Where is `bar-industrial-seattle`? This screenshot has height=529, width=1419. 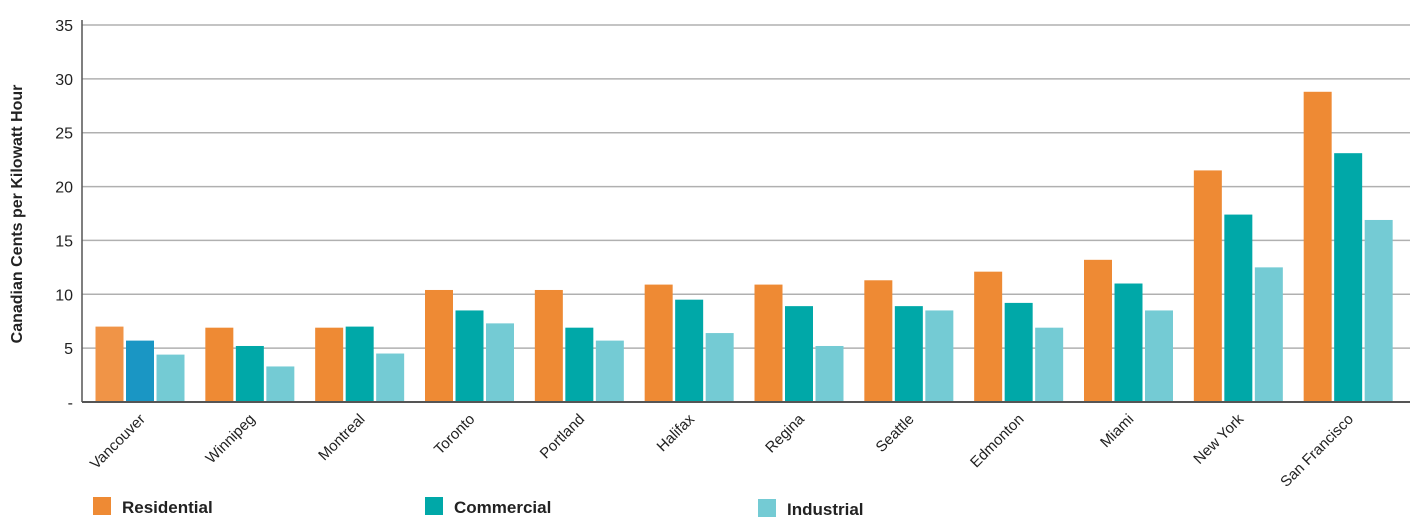
bar-industrial-seattle is located at coordinates (939, 356).